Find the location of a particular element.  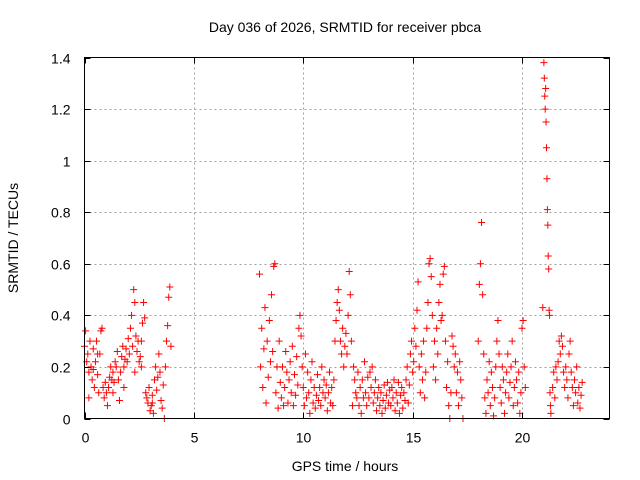

x-tick-label: 0 is located at coordinates (86, 438).